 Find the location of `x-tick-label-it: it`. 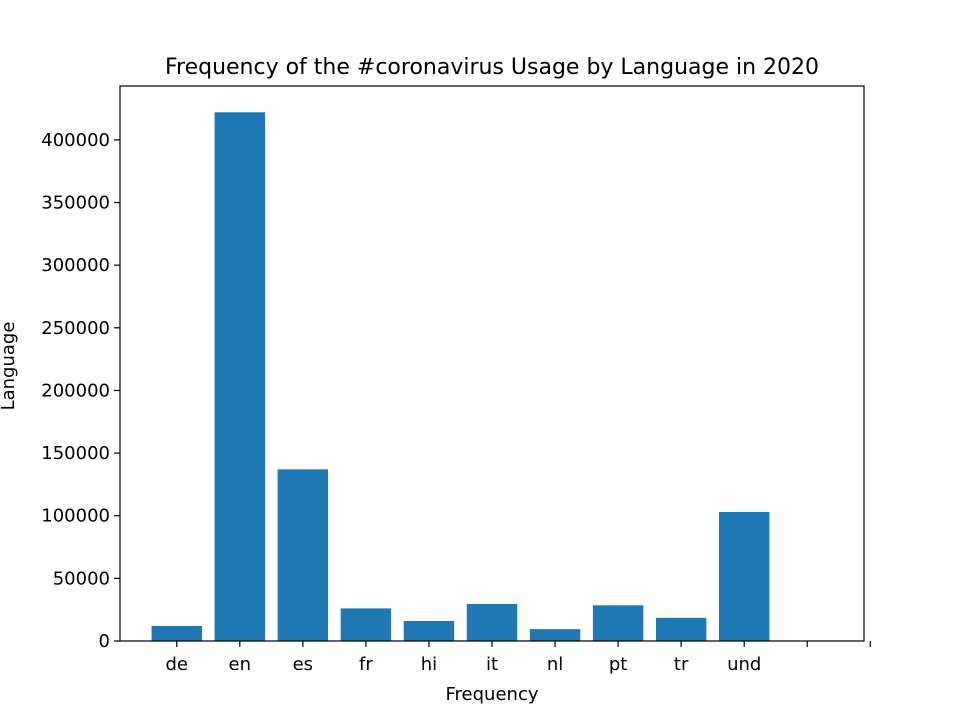

x-tick-label-it: it is located at coordinates (492, 664).